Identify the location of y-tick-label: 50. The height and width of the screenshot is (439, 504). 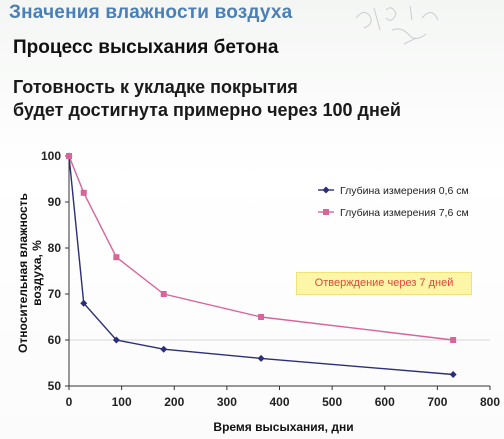
(55, 386).